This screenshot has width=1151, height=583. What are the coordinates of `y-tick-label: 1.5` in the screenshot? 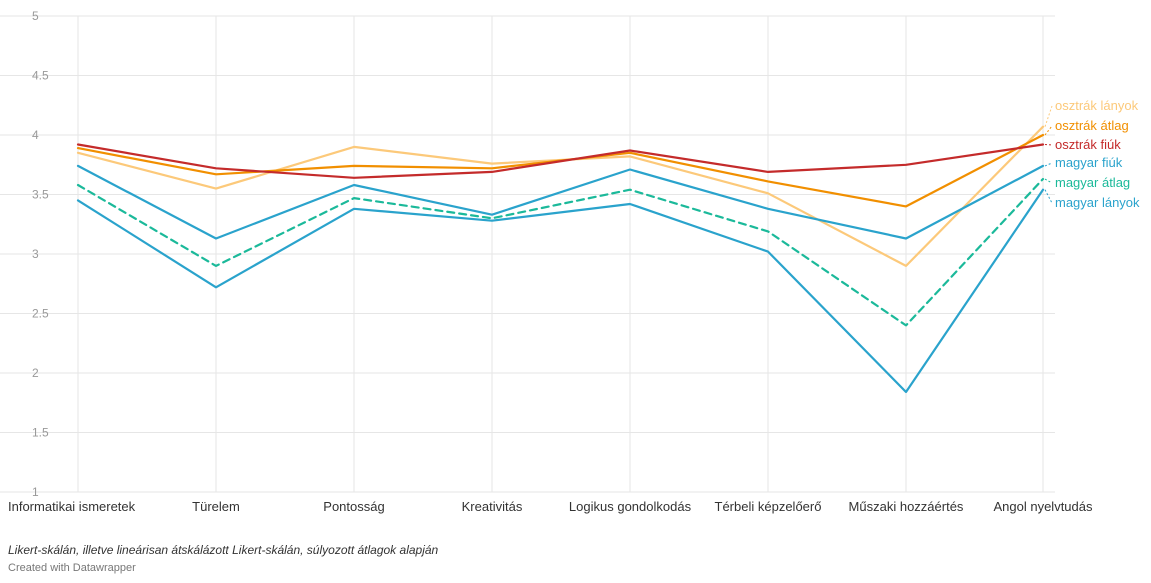 It's located at (40, 433).